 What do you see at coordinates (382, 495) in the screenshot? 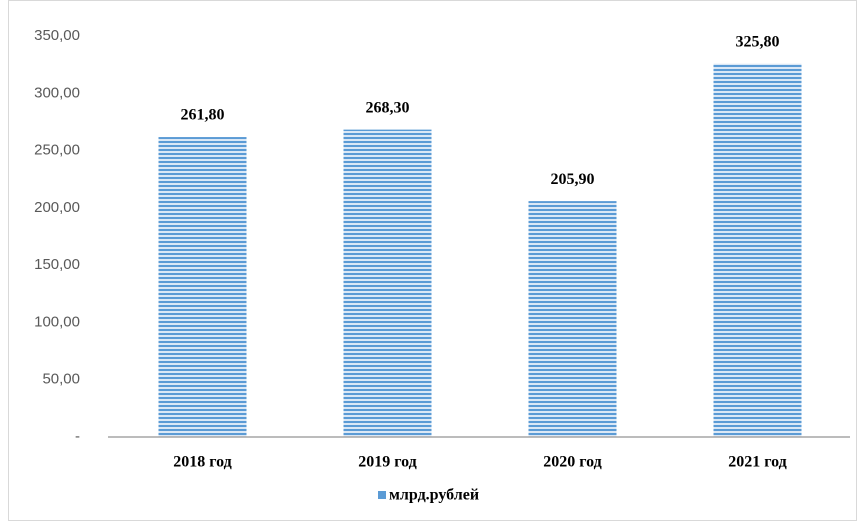
I see `legend-swatch` at bounding box center [382, 495].